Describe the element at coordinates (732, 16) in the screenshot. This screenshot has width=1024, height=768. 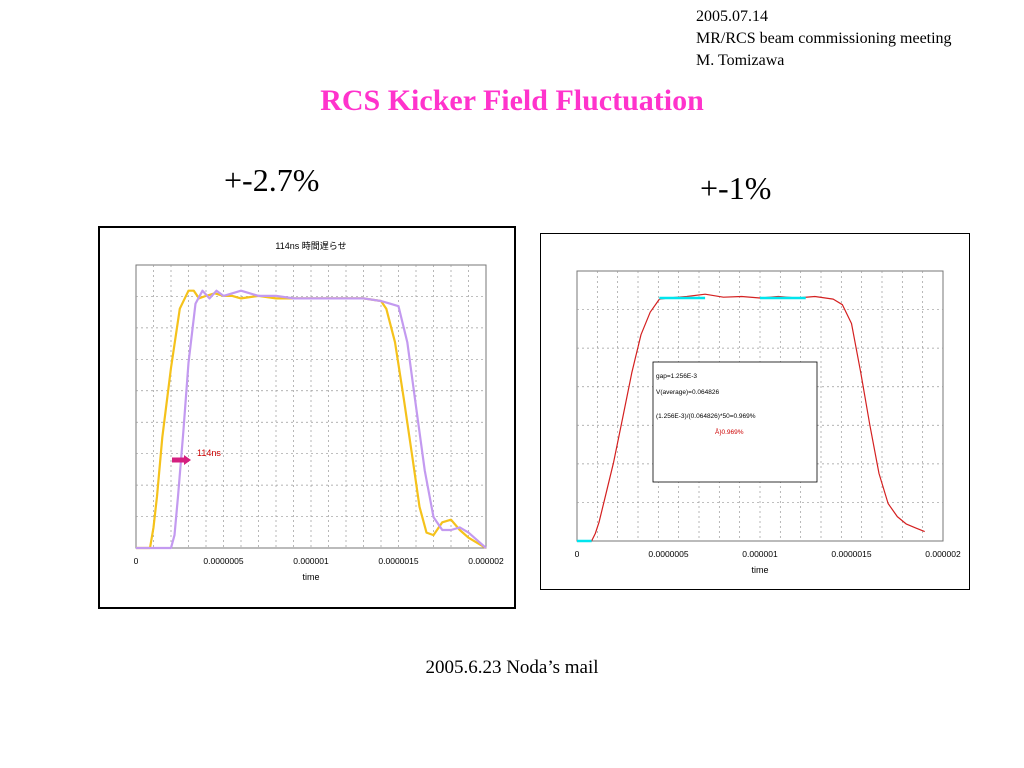
I see `header-date: 2005.07.14` at that location.